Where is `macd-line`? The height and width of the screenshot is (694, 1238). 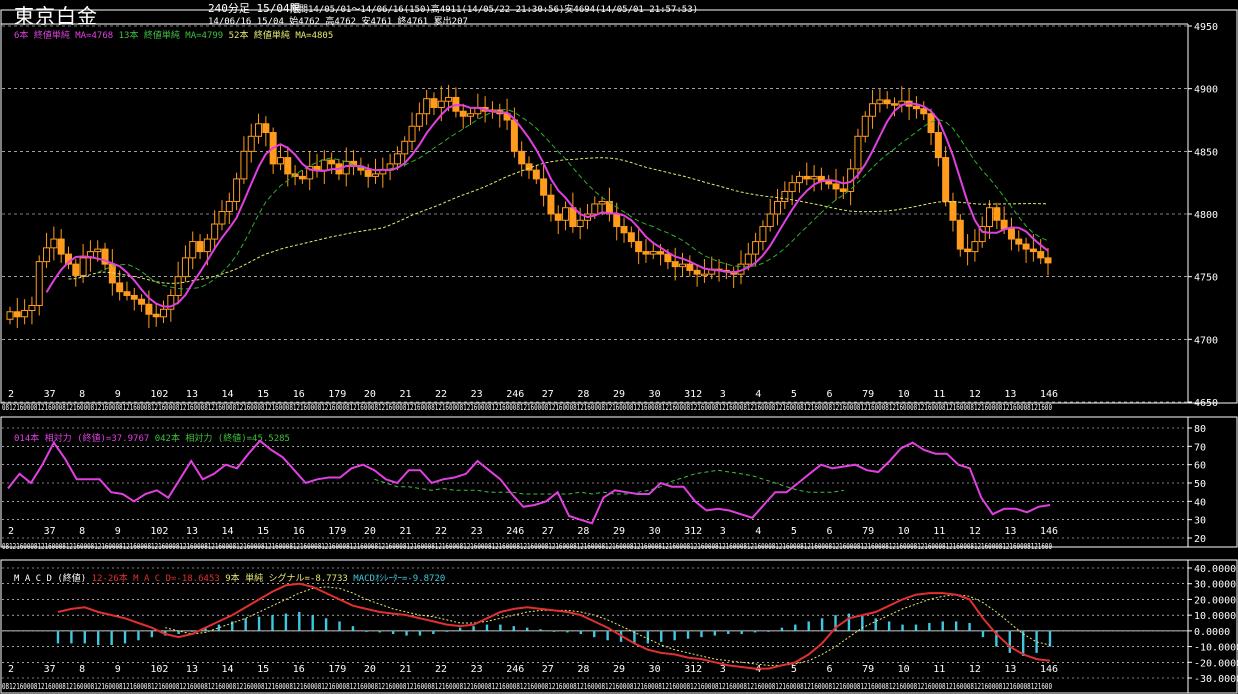 macd-line is located at coordinates (554, 626).